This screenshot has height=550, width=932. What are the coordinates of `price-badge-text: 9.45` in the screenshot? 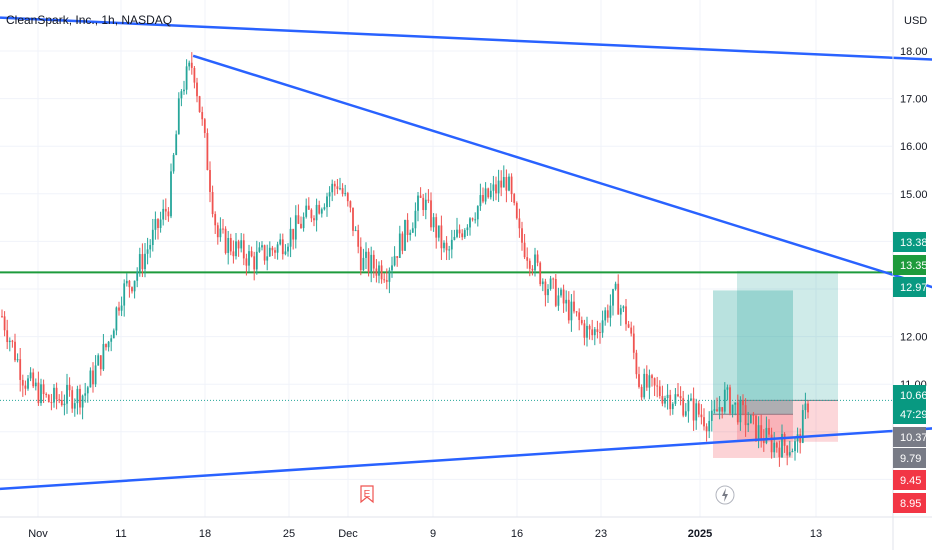 It's located at (910, 481).